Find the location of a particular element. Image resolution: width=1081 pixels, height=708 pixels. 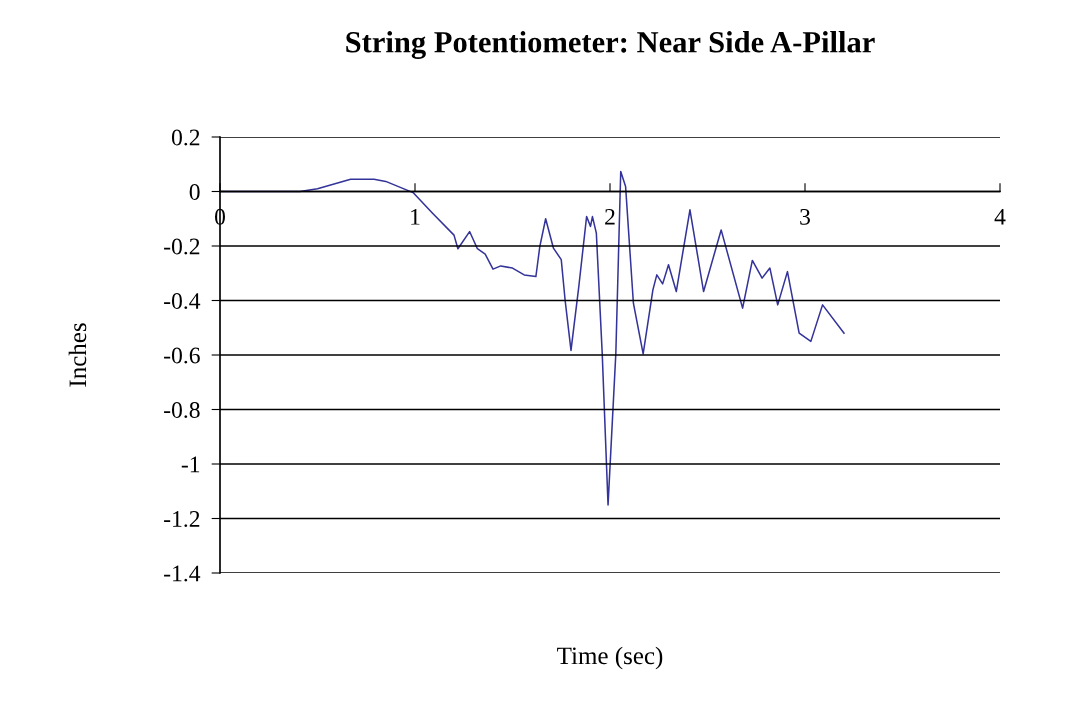

y-tick-label: -1 is located at coordinates (190, 464).